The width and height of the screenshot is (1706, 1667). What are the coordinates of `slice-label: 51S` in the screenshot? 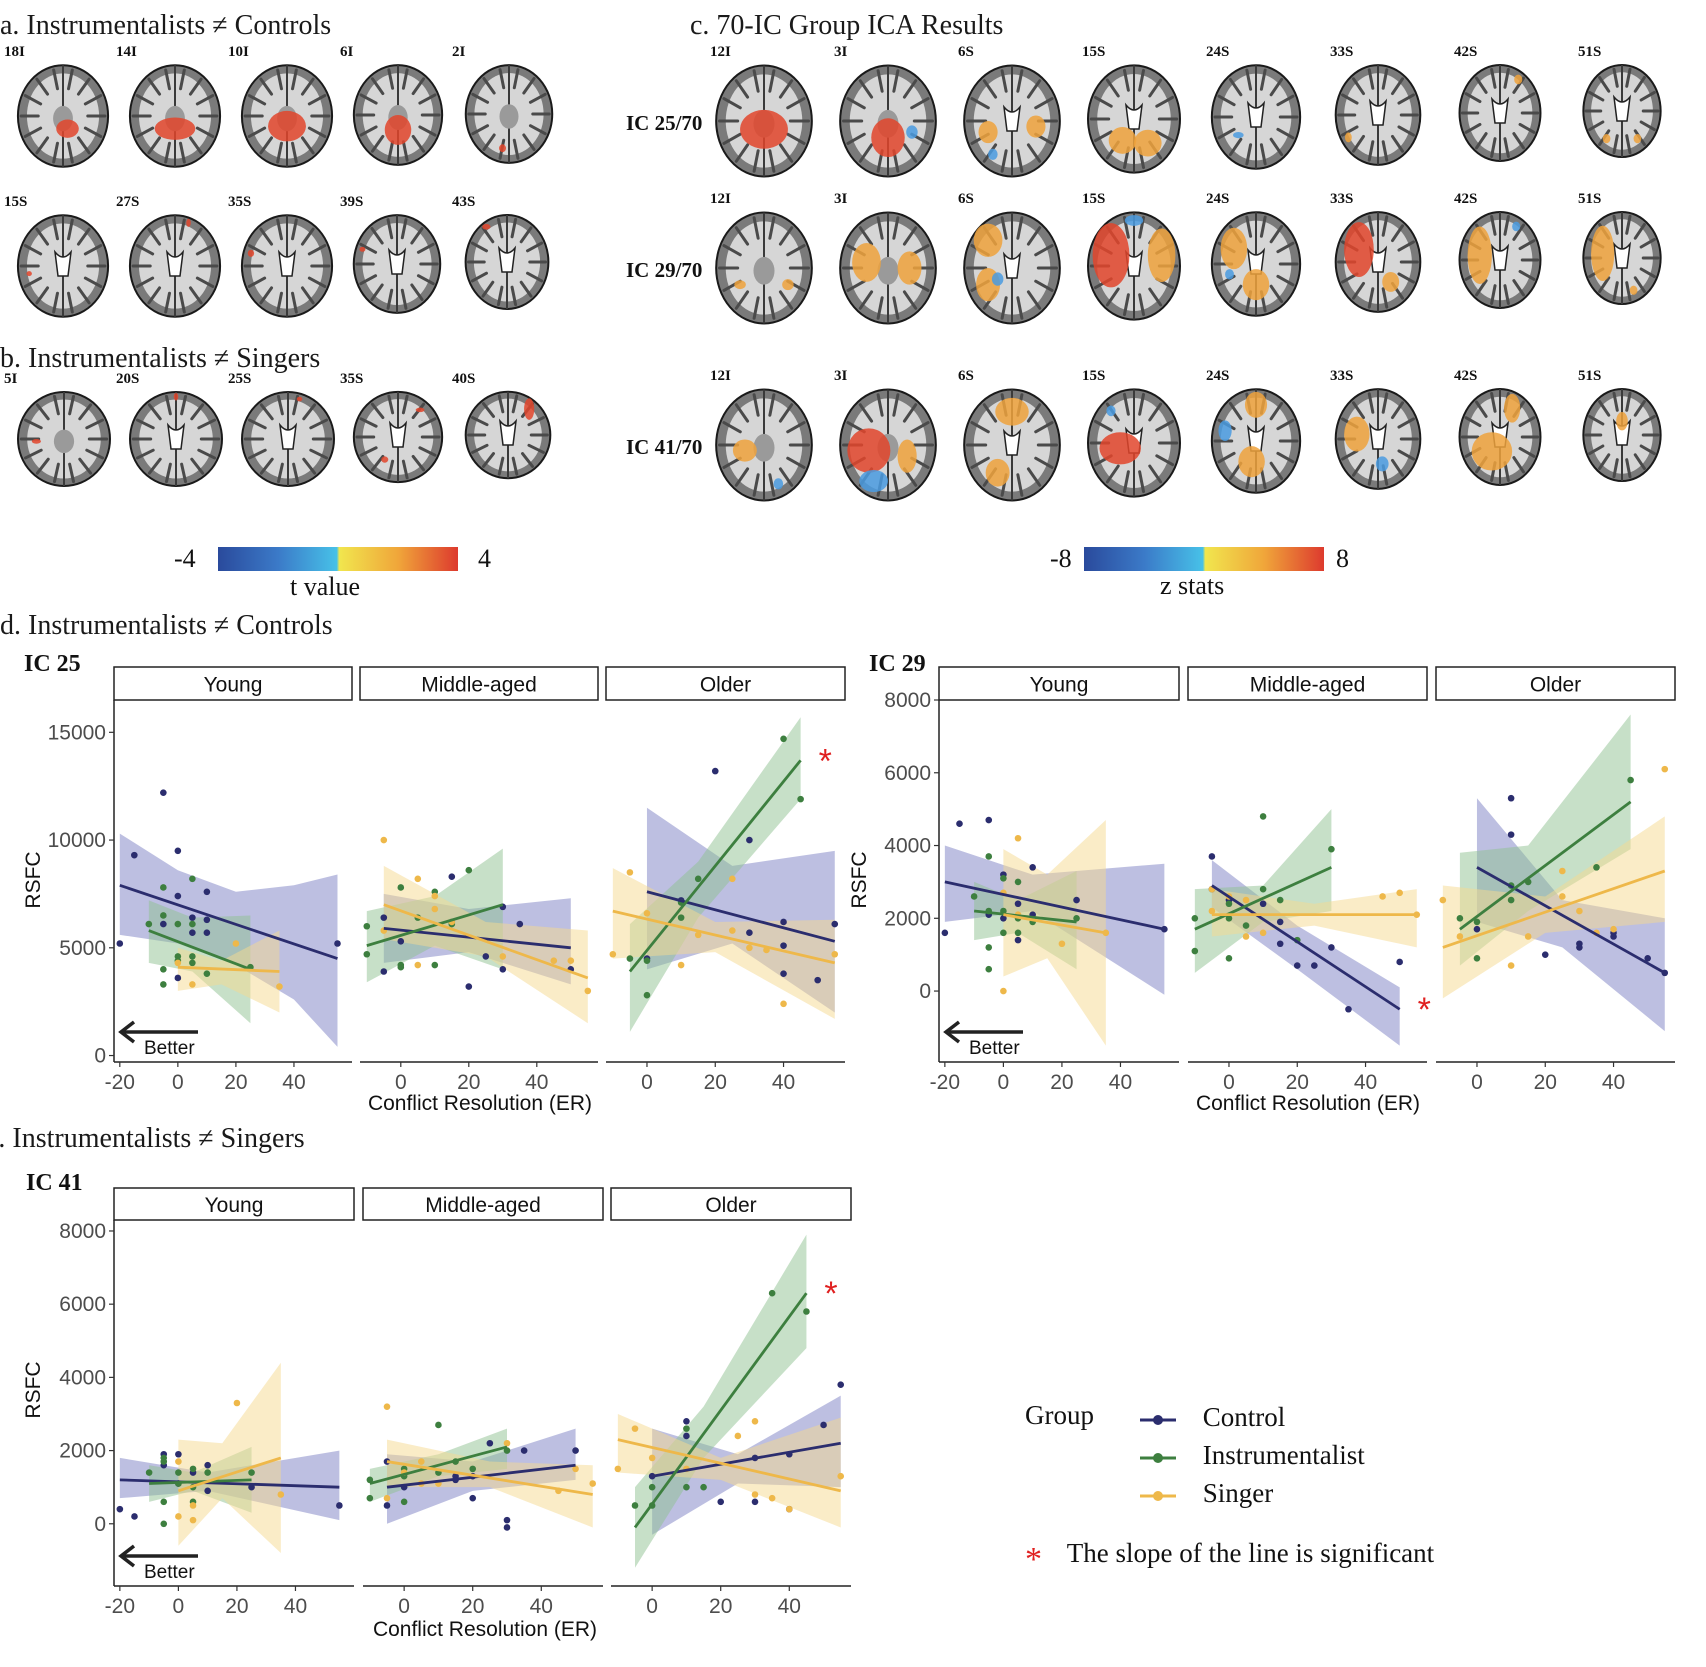 It's located at (1590, 52).